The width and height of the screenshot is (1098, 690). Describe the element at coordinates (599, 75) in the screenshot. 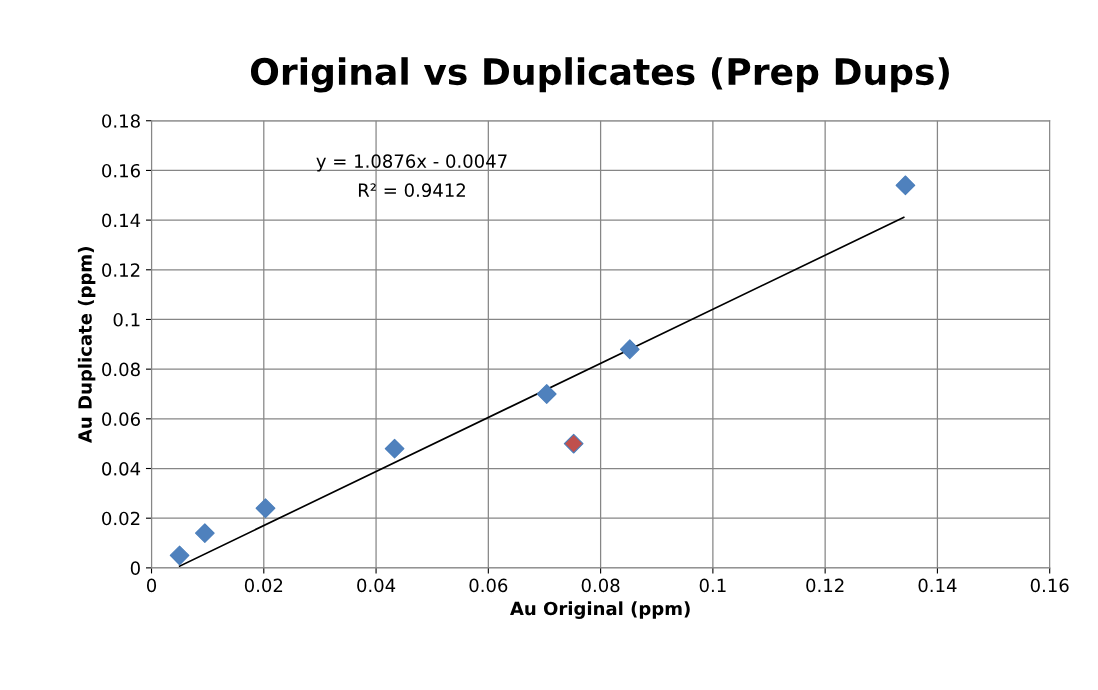

I see `chart-title: Original vs Duplicates (Prep Dups)` at that location.